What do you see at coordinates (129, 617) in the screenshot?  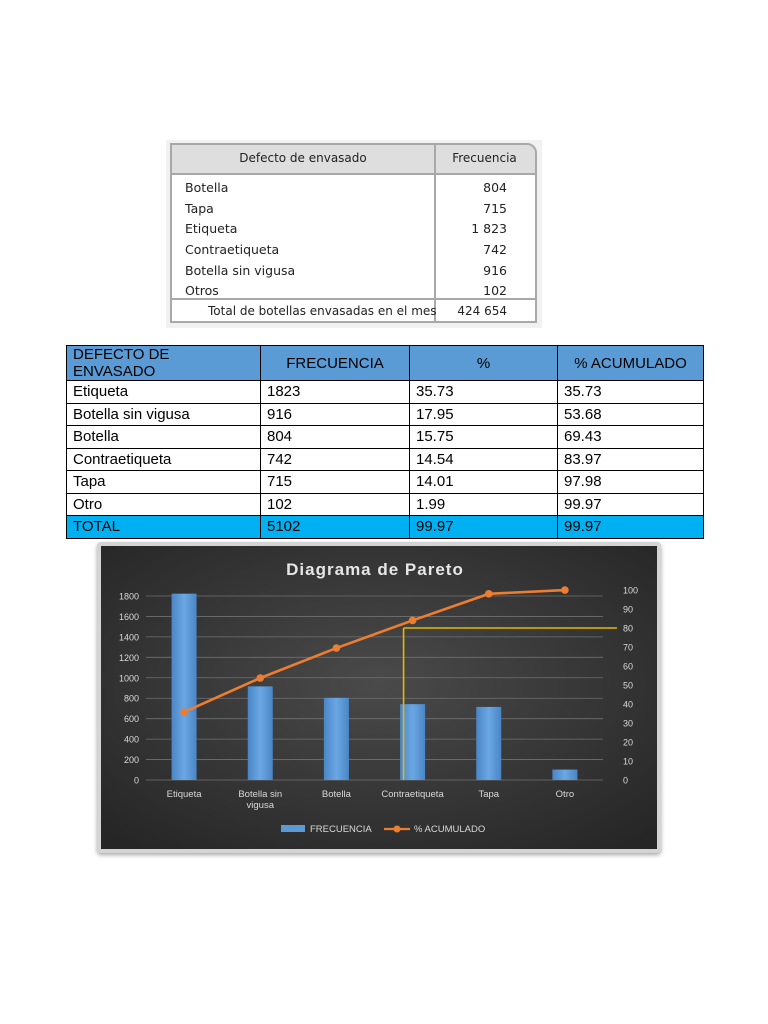 I see `left-axis-tick-label: 1600` at bounding box center [129, 617].